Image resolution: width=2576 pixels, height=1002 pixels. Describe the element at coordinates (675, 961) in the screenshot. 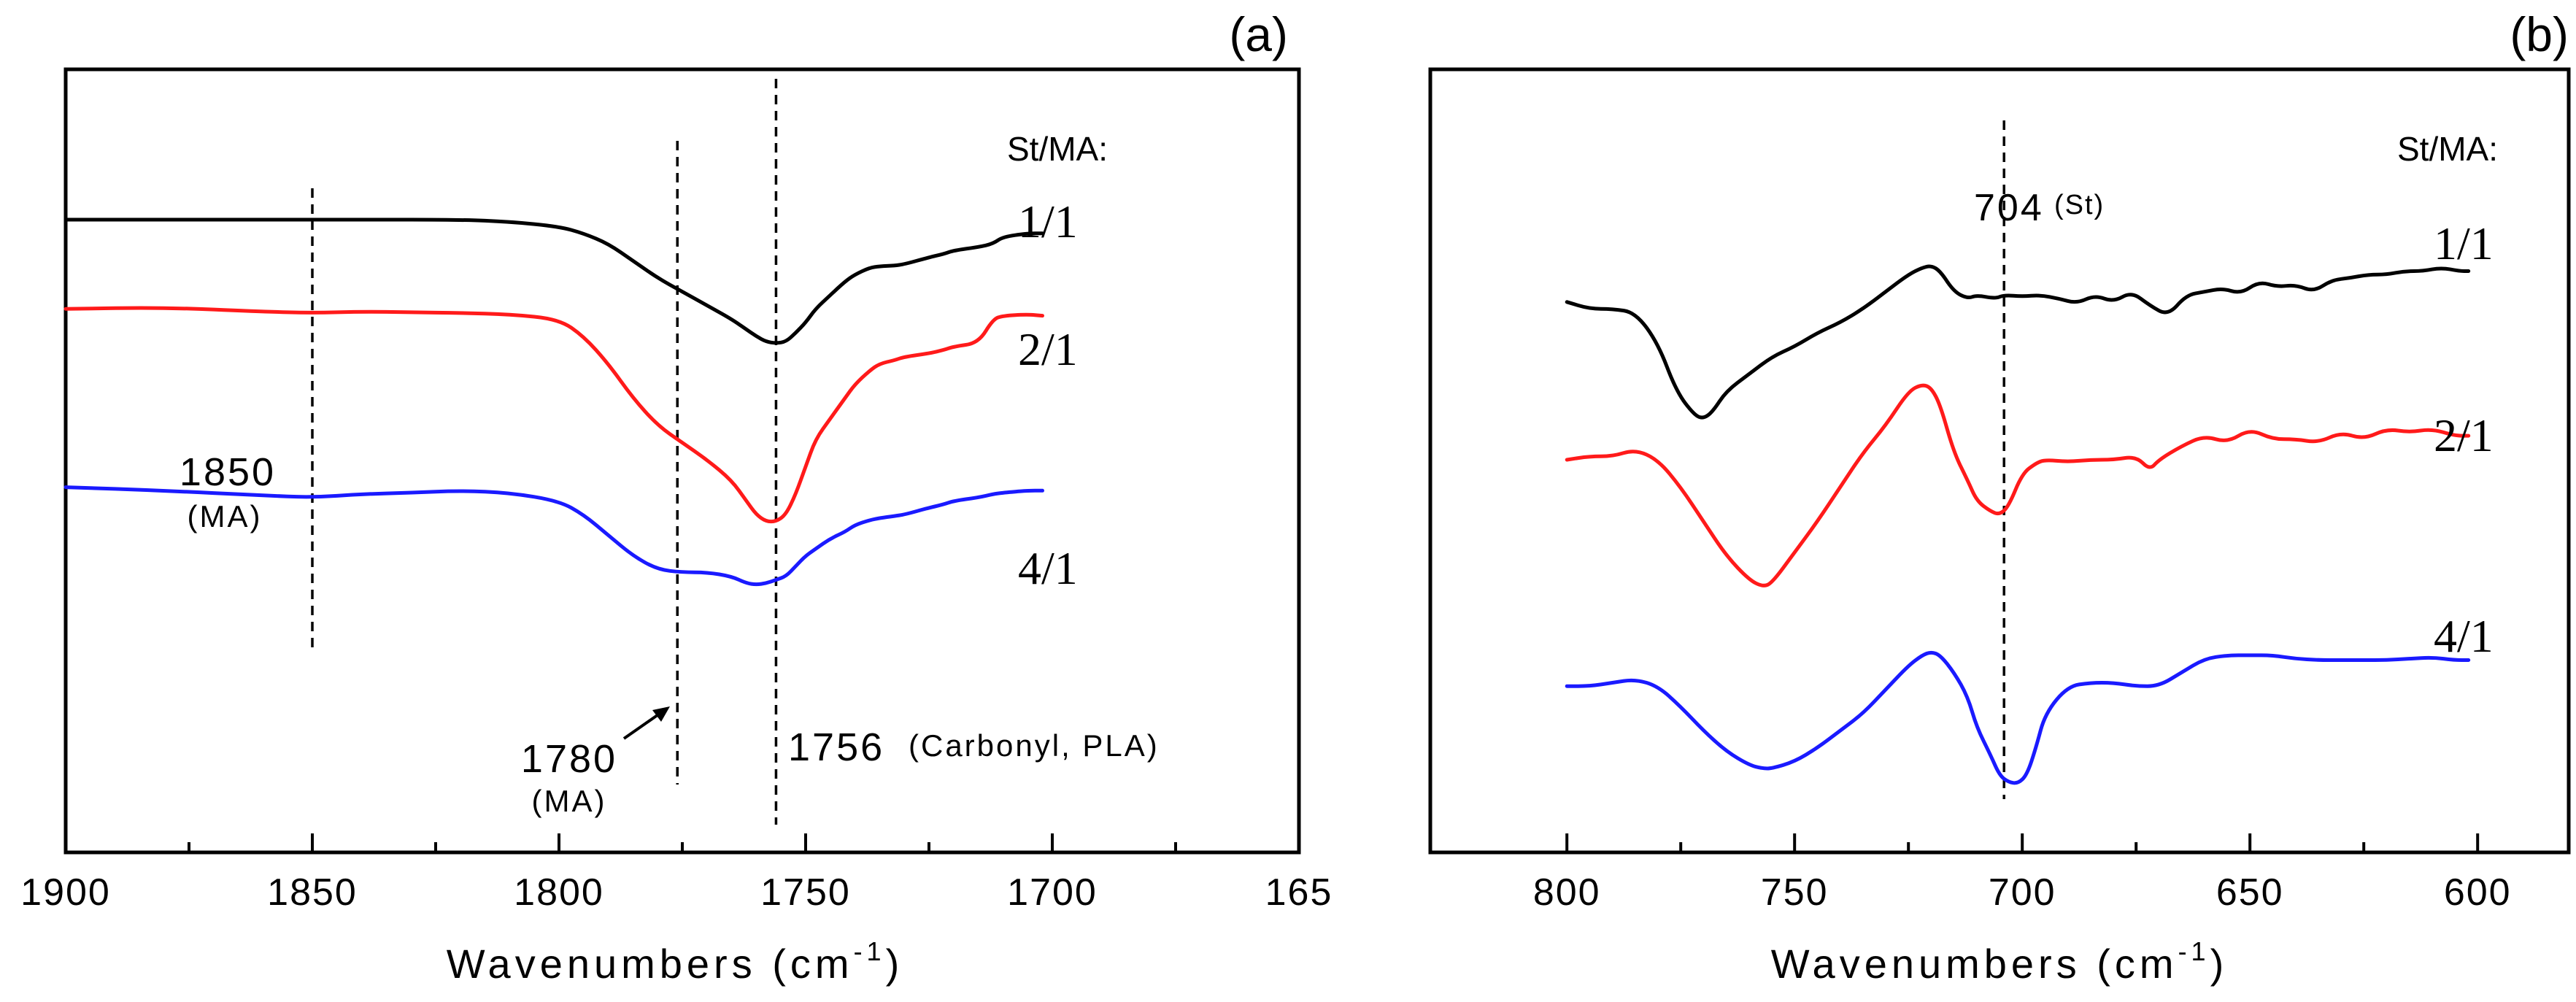

I see `panel-a-x-axis-label: Wavenumbers (cm-1)` at that location.